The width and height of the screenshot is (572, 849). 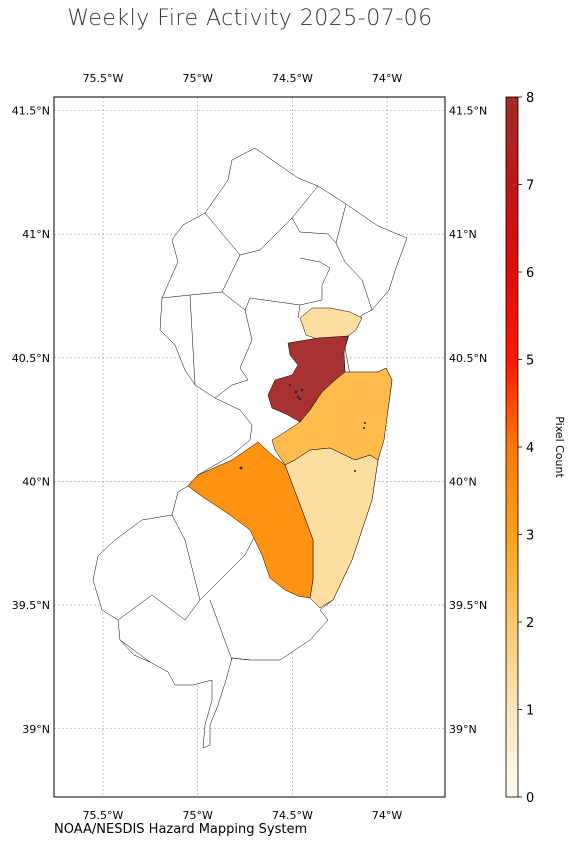 What do you see at coordinates (331, 324) in the screenshot?
I see `county-union` at bounding box center [331, 324].